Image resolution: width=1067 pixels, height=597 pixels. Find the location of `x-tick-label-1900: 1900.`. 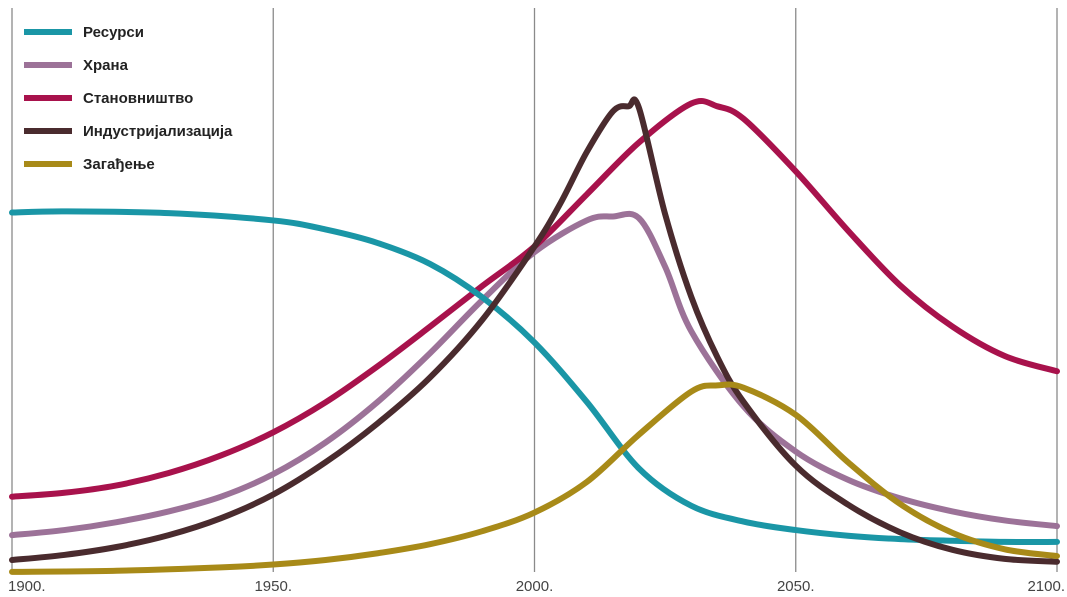

x-tick-label-1900: 1900. is located at coordinates (27, 586).